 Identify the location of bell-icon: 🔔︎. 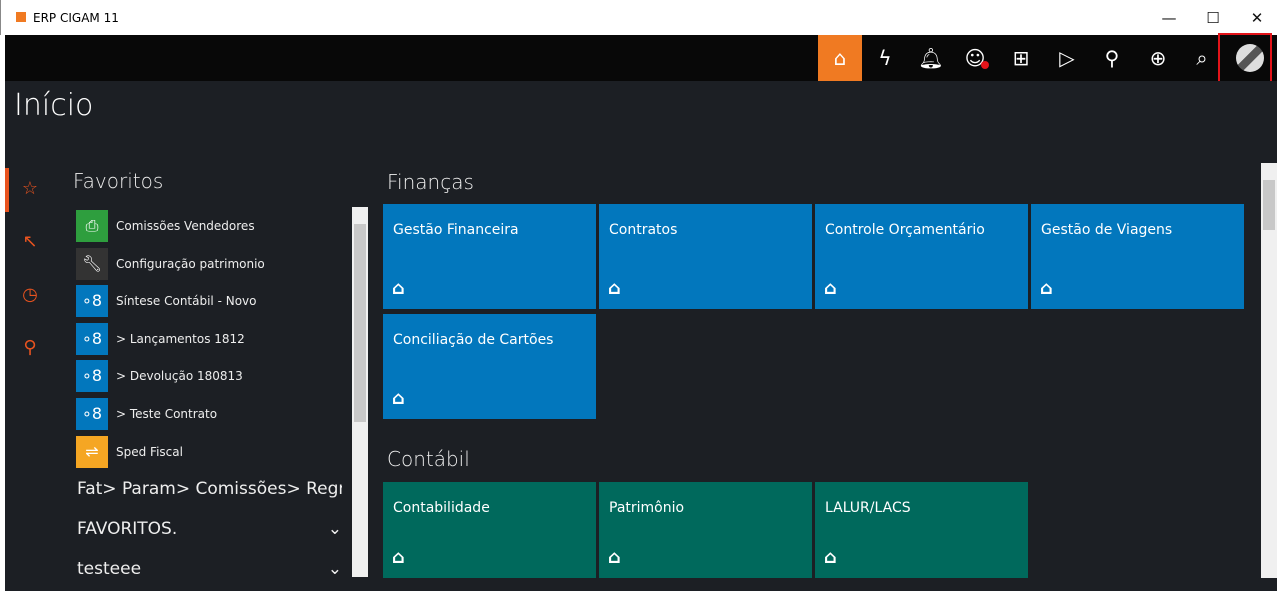
(931, 58).